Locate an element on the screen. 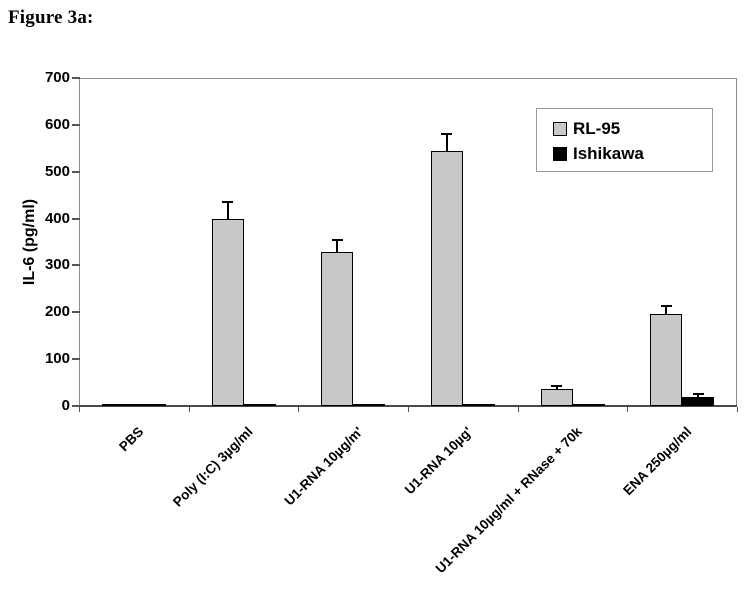  x-category-label: ENA 250µg/ml is located at coordinates (657, 461).